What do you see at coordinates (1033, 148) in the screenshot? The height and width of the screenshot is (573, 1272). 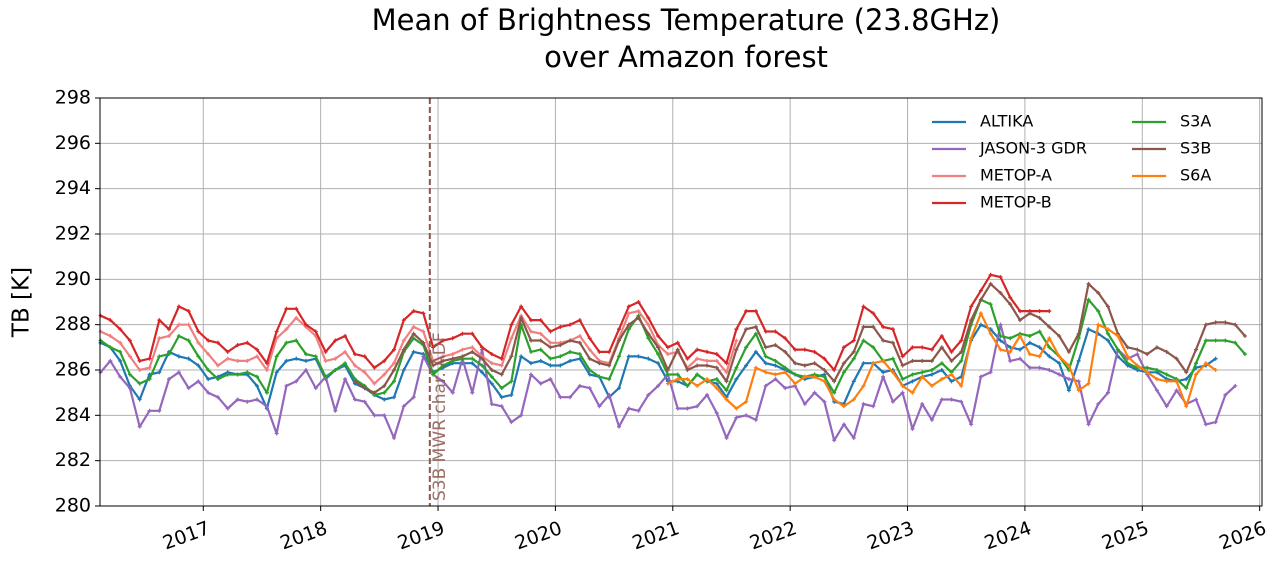 I see `legend-label: JASON-3 GDR` at bounding box center [1033, 148].